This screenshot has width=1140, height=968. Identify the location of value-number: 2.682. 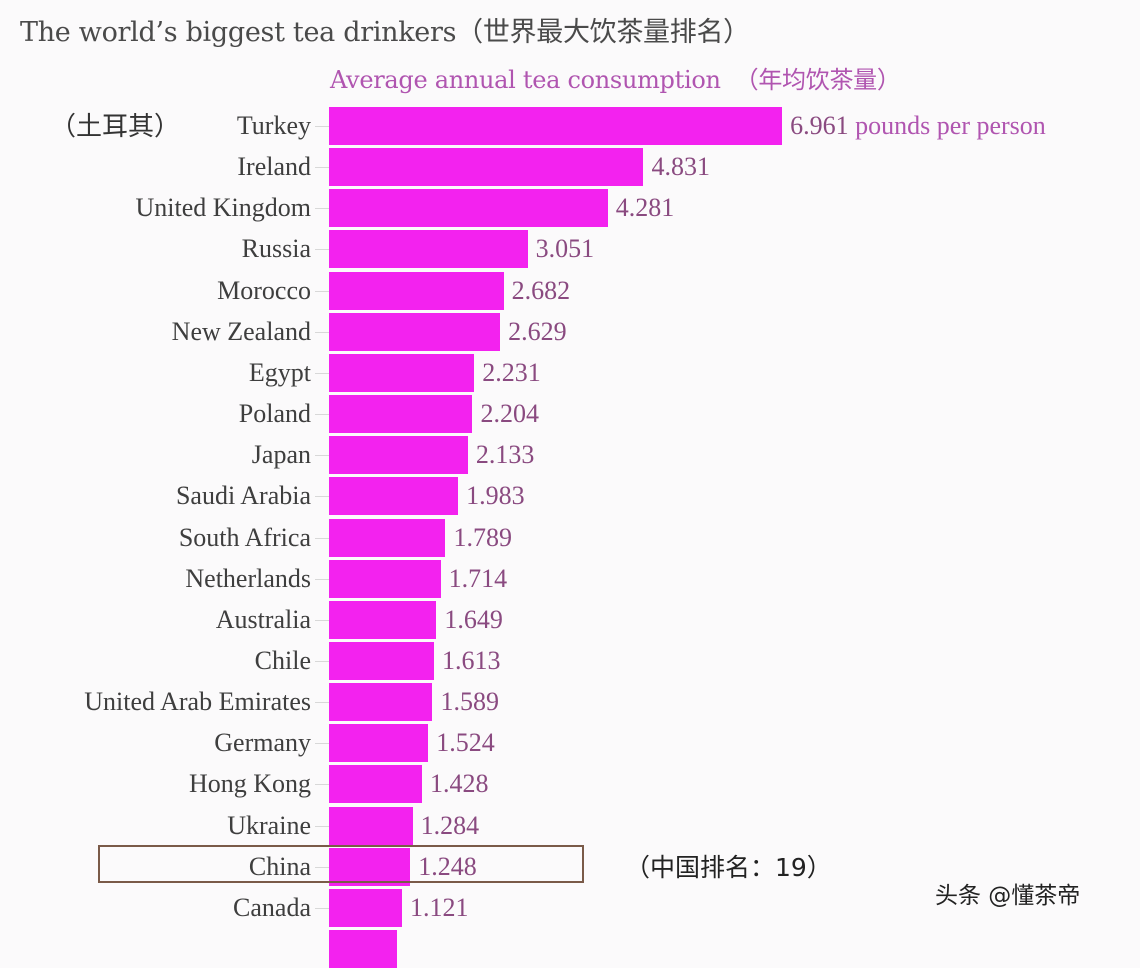
(541, 290).